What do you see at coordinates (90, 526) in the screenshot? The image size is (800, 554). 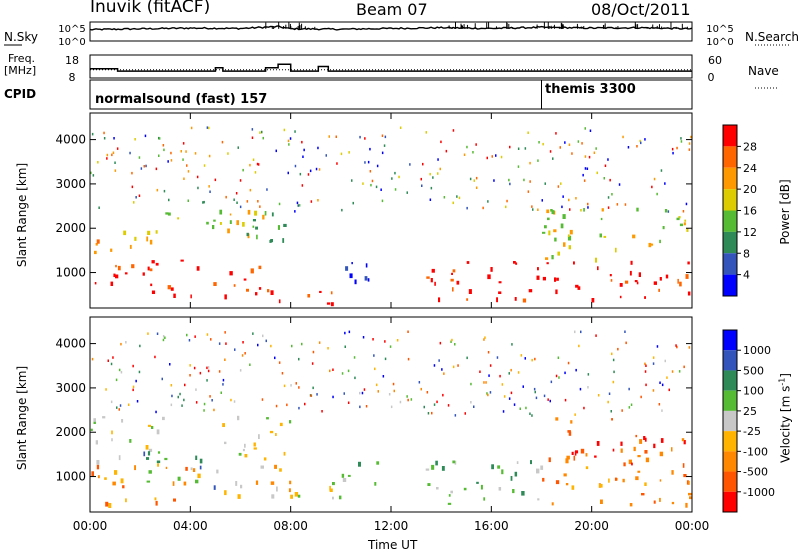 I see `time-xtick-label: 00:00` at bounding box center [90, 526].